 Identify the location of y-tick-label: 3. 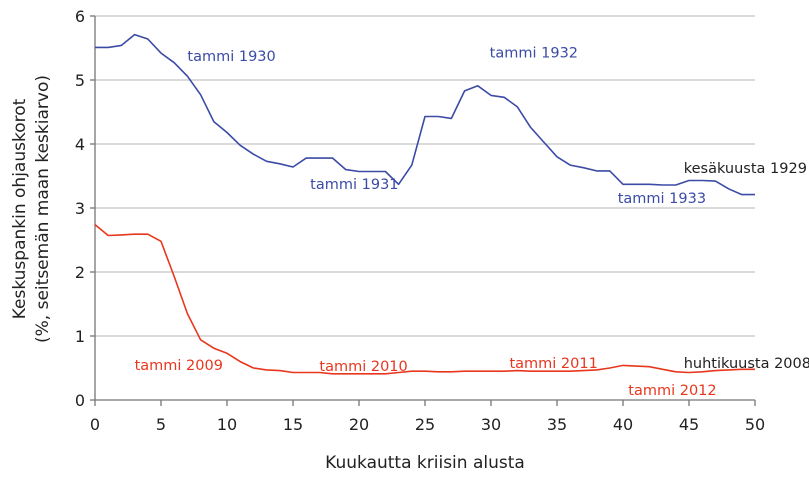
(80, 208).